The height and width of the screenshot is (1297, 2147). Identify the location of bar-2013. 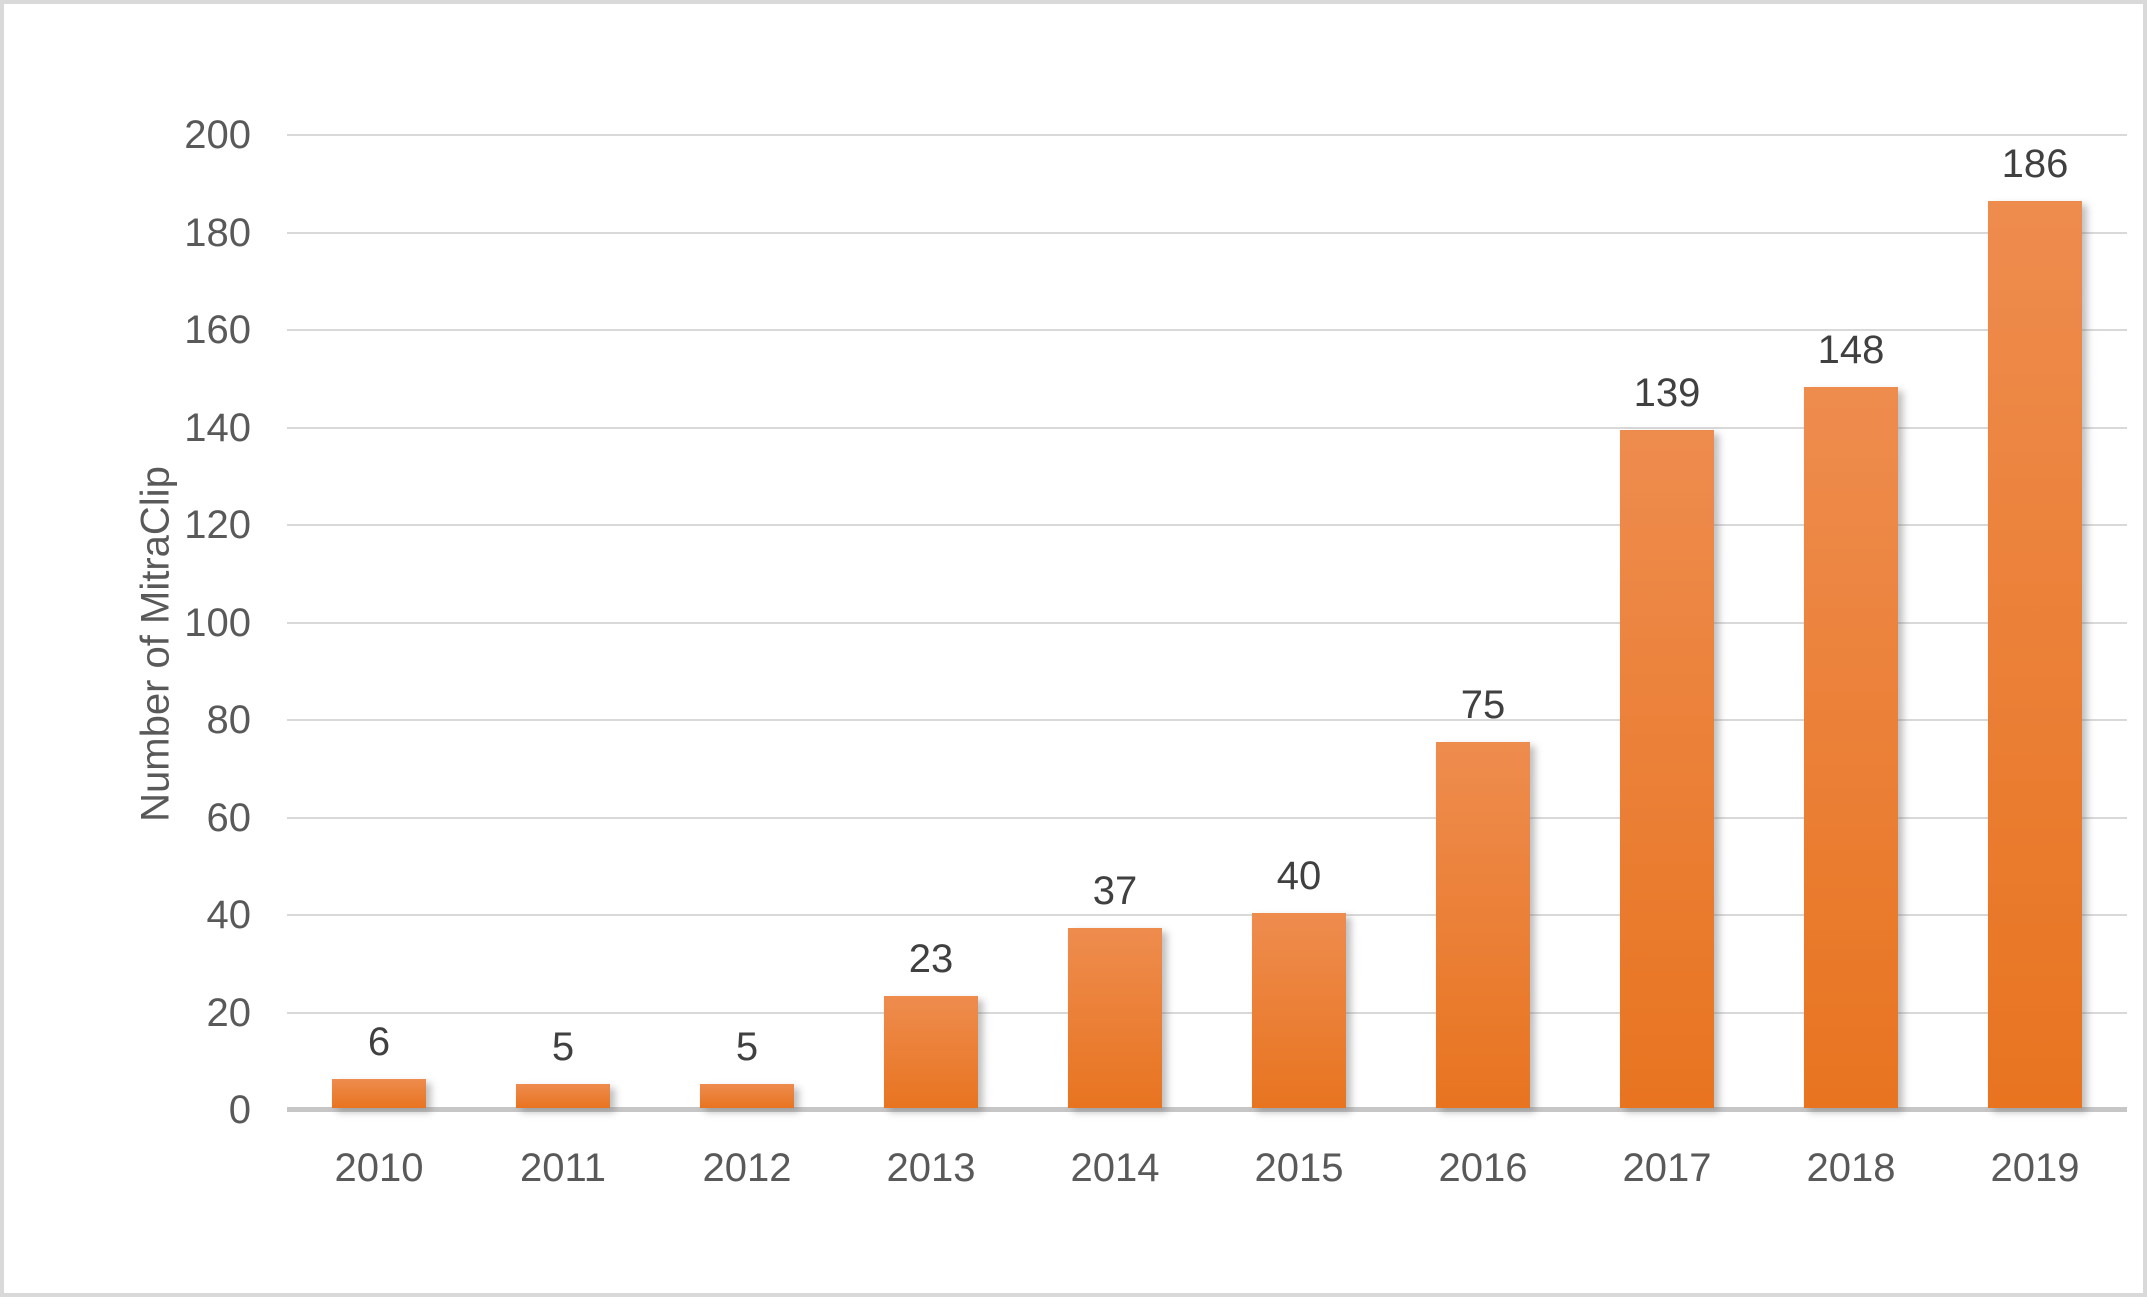
(931, 1051).